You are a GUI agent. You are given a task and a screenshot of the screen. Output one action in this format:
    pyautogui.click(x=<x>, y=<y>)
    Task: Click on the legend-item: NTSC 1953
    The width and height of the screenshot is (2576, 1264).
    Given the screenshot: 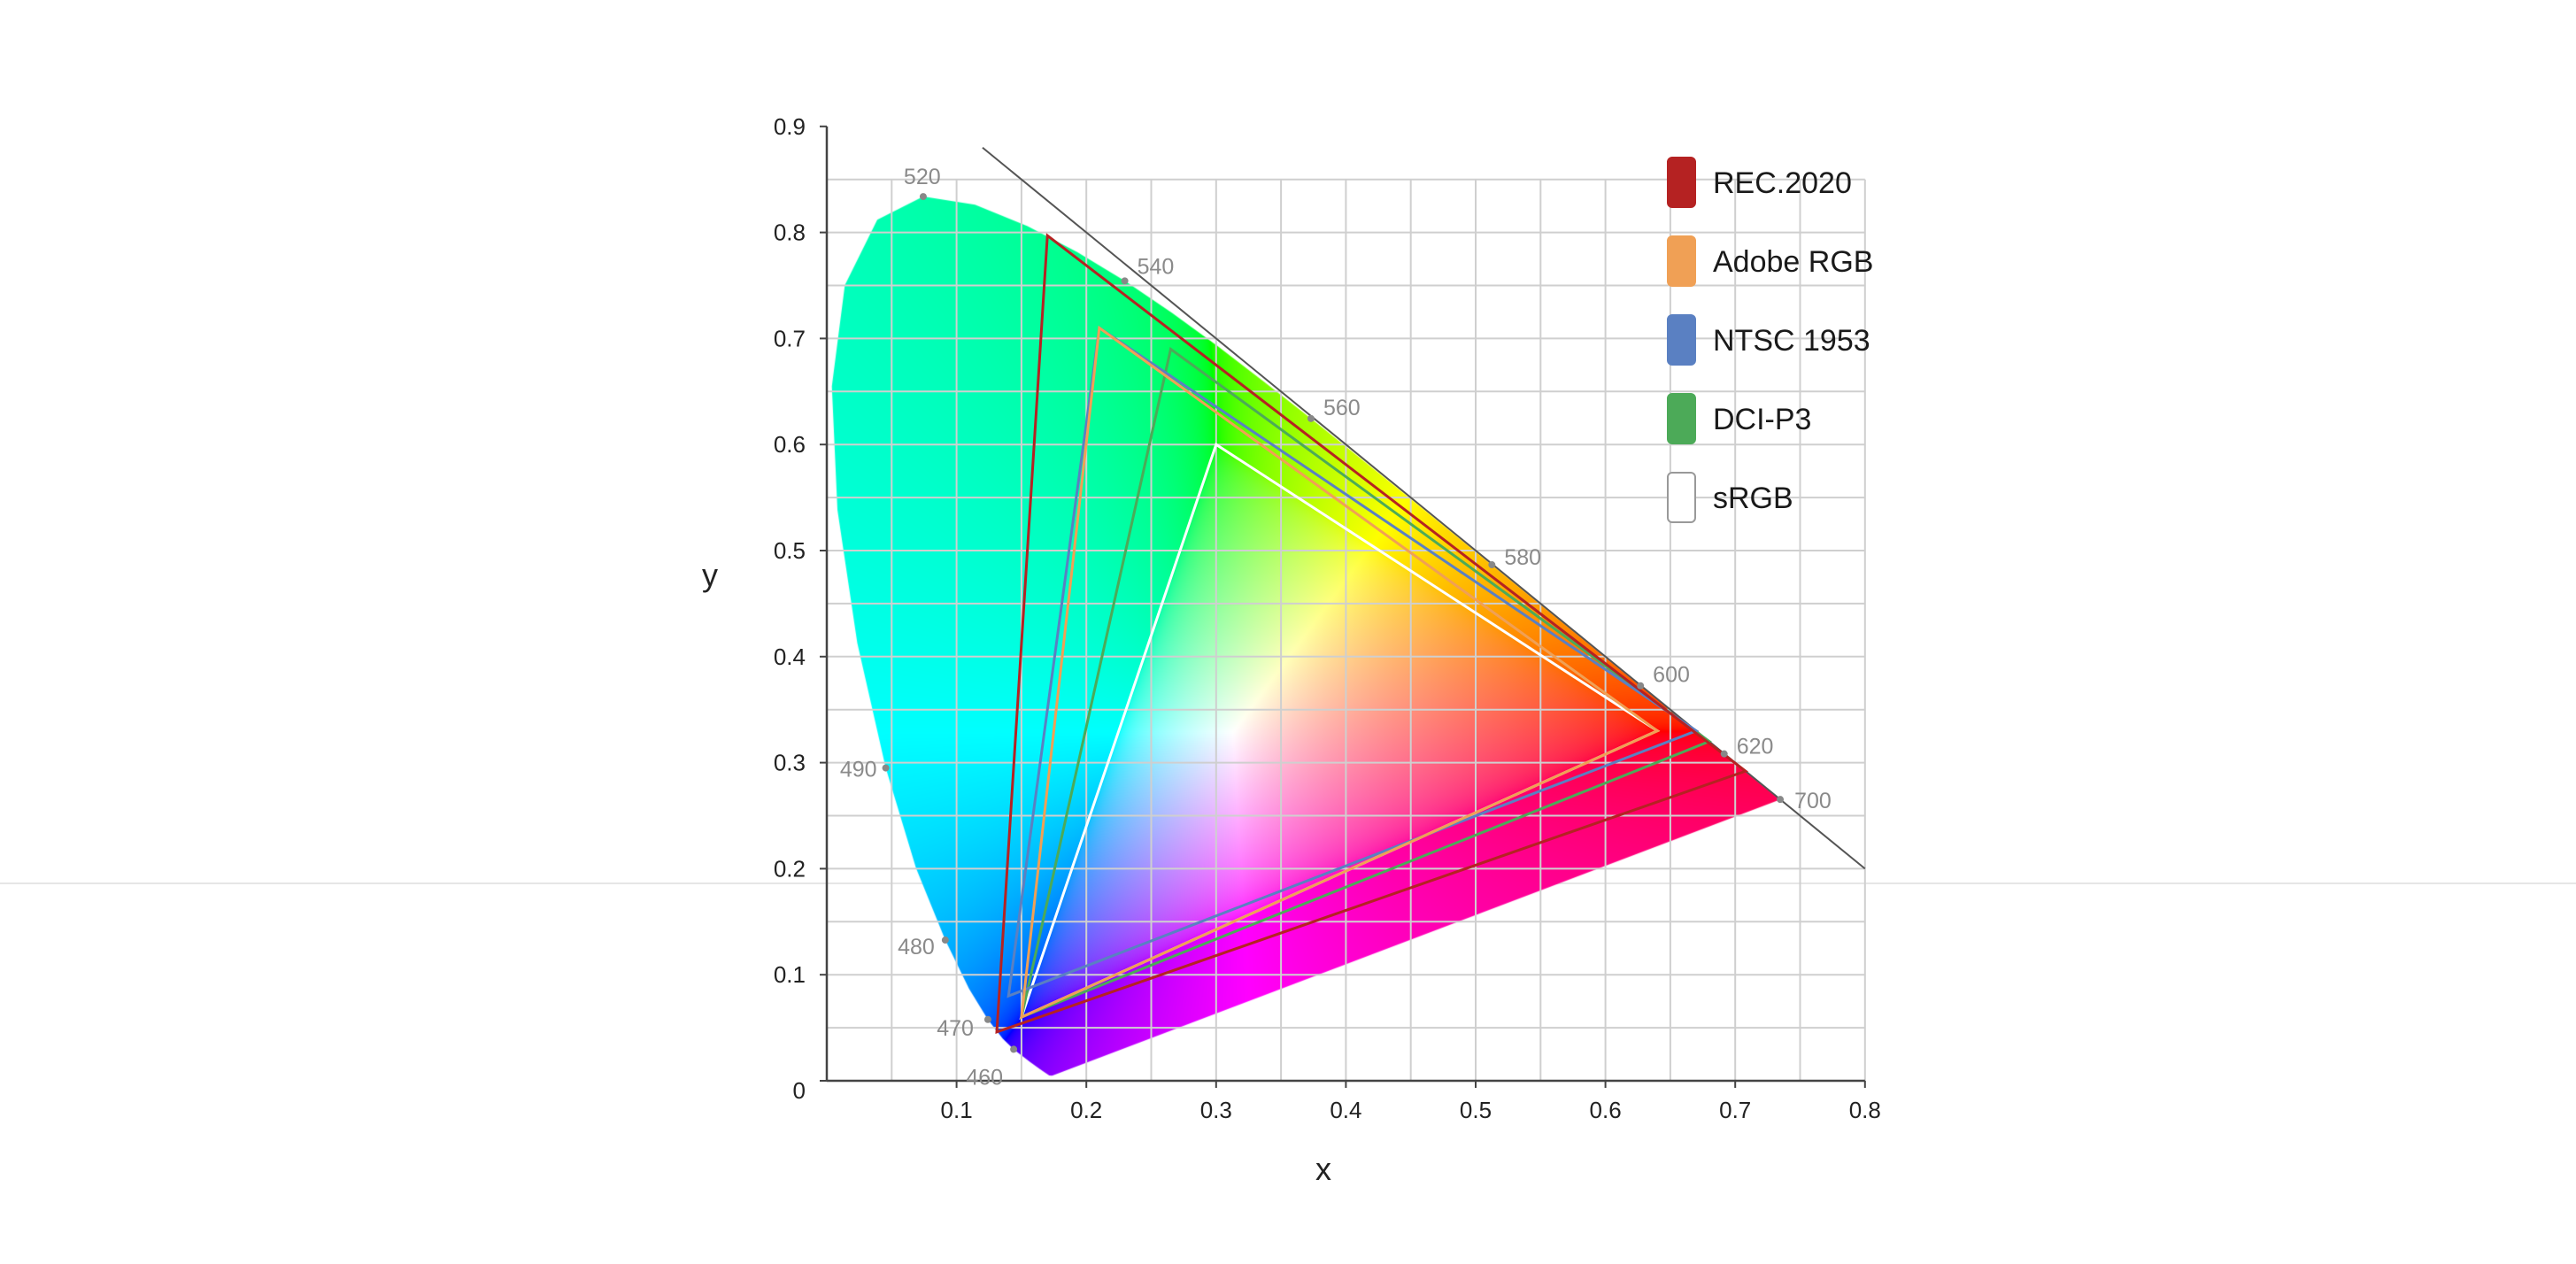 What is the action you would take?
    pyautogui.click(x=1768, y=340)
    